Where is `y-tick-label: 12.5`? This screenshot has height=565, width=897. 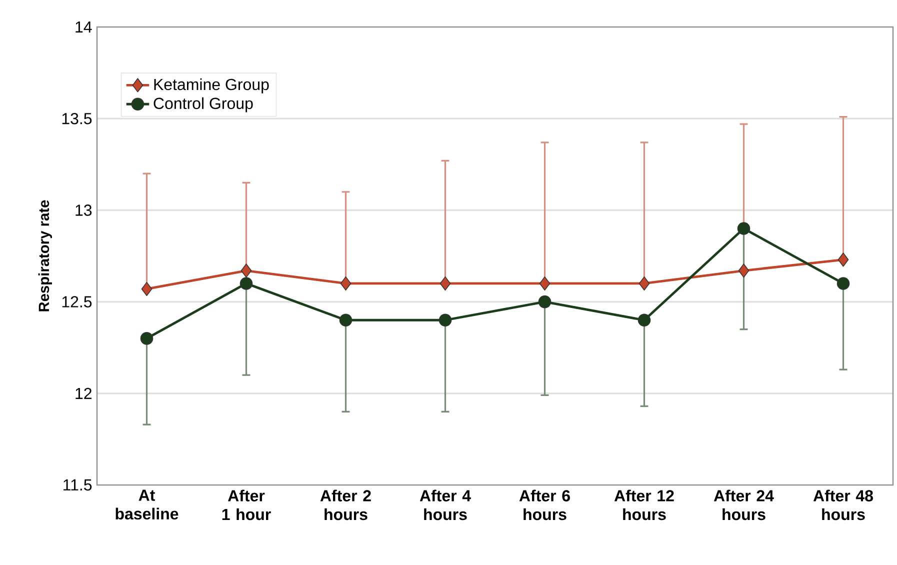
y-tick-label: 12.5 is located at coordinates (77, 302).